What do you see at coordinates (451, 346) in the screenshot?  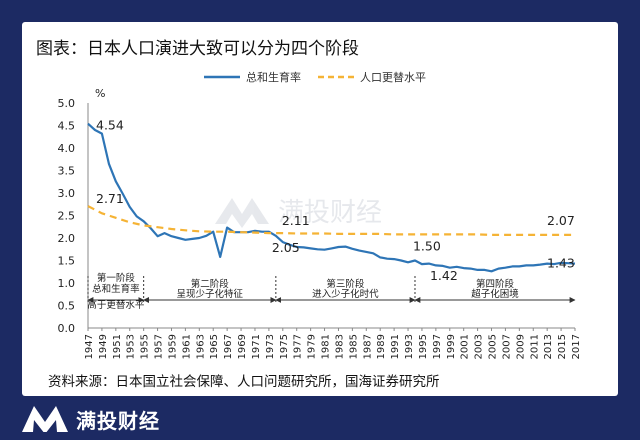 I see `x-tick-label: 1999` at bounding box center [451, 346].